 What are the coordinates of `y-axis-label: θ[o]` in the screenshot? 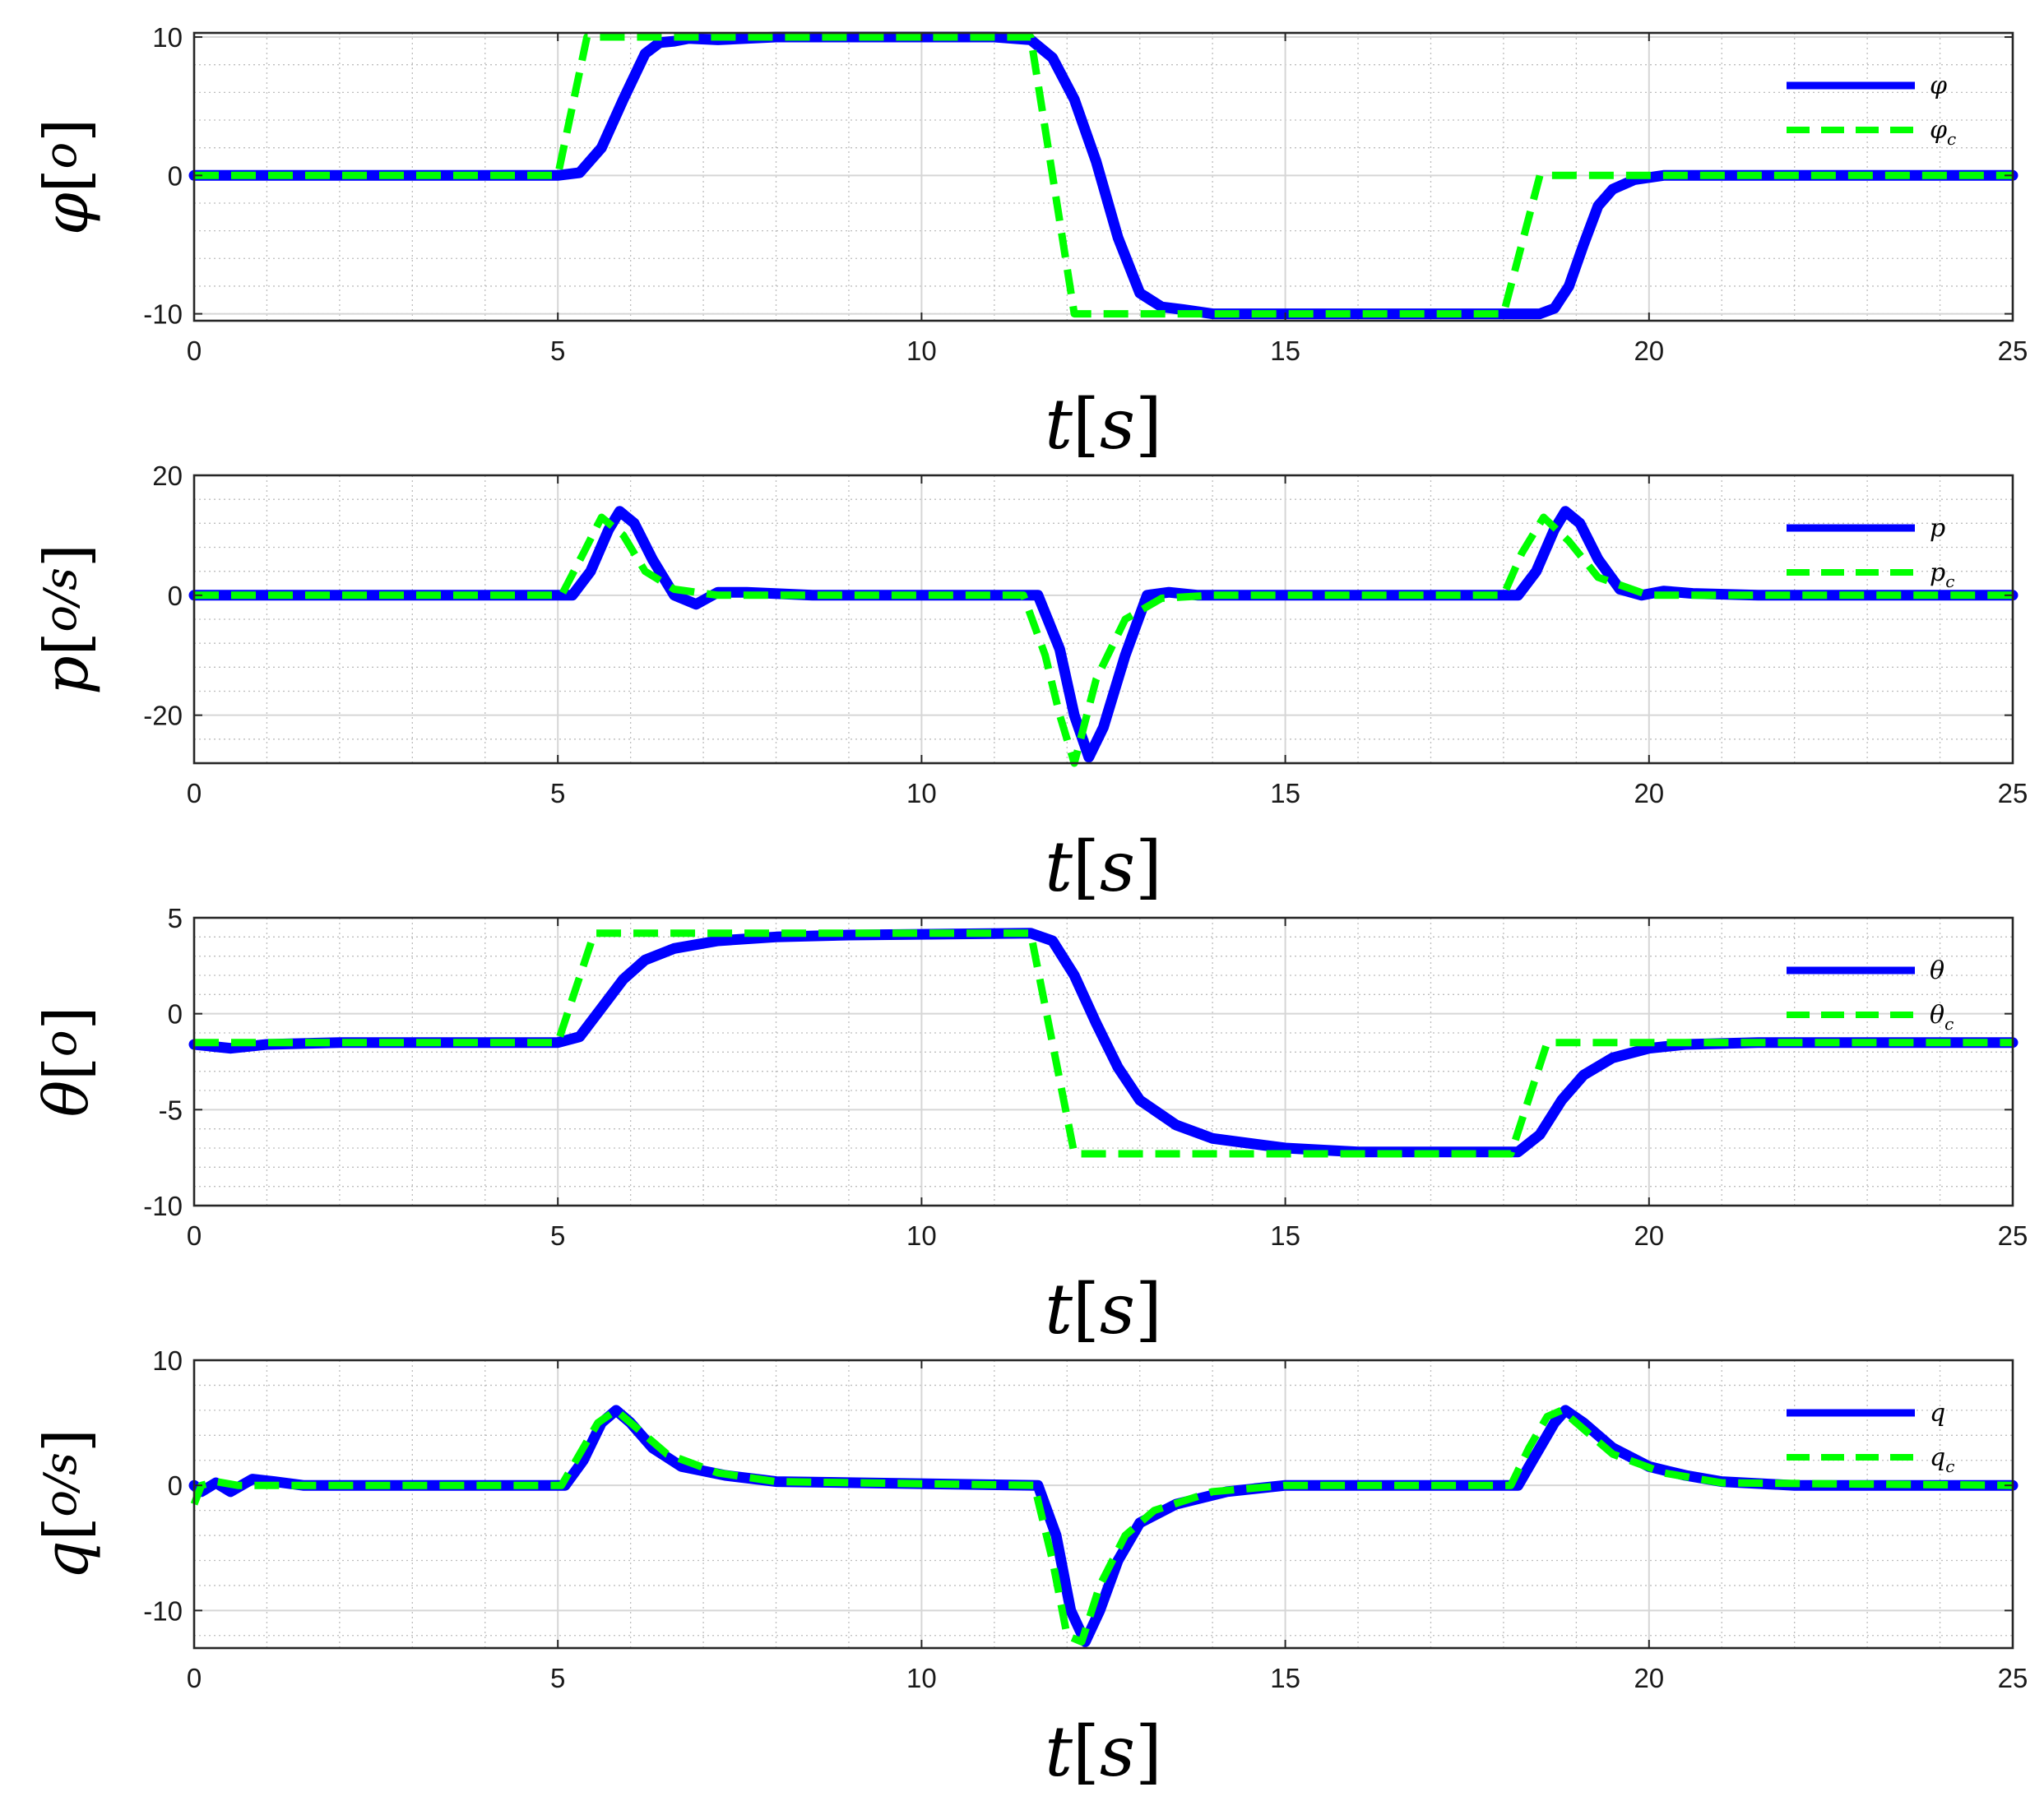 It's located at (66, 1062).